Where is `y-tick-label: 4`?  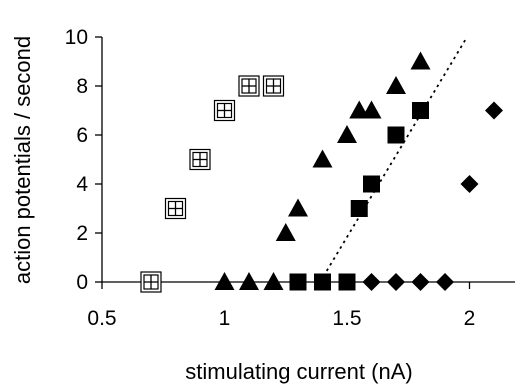
y-tick-label: 4 is located at coordinates (82, 184).